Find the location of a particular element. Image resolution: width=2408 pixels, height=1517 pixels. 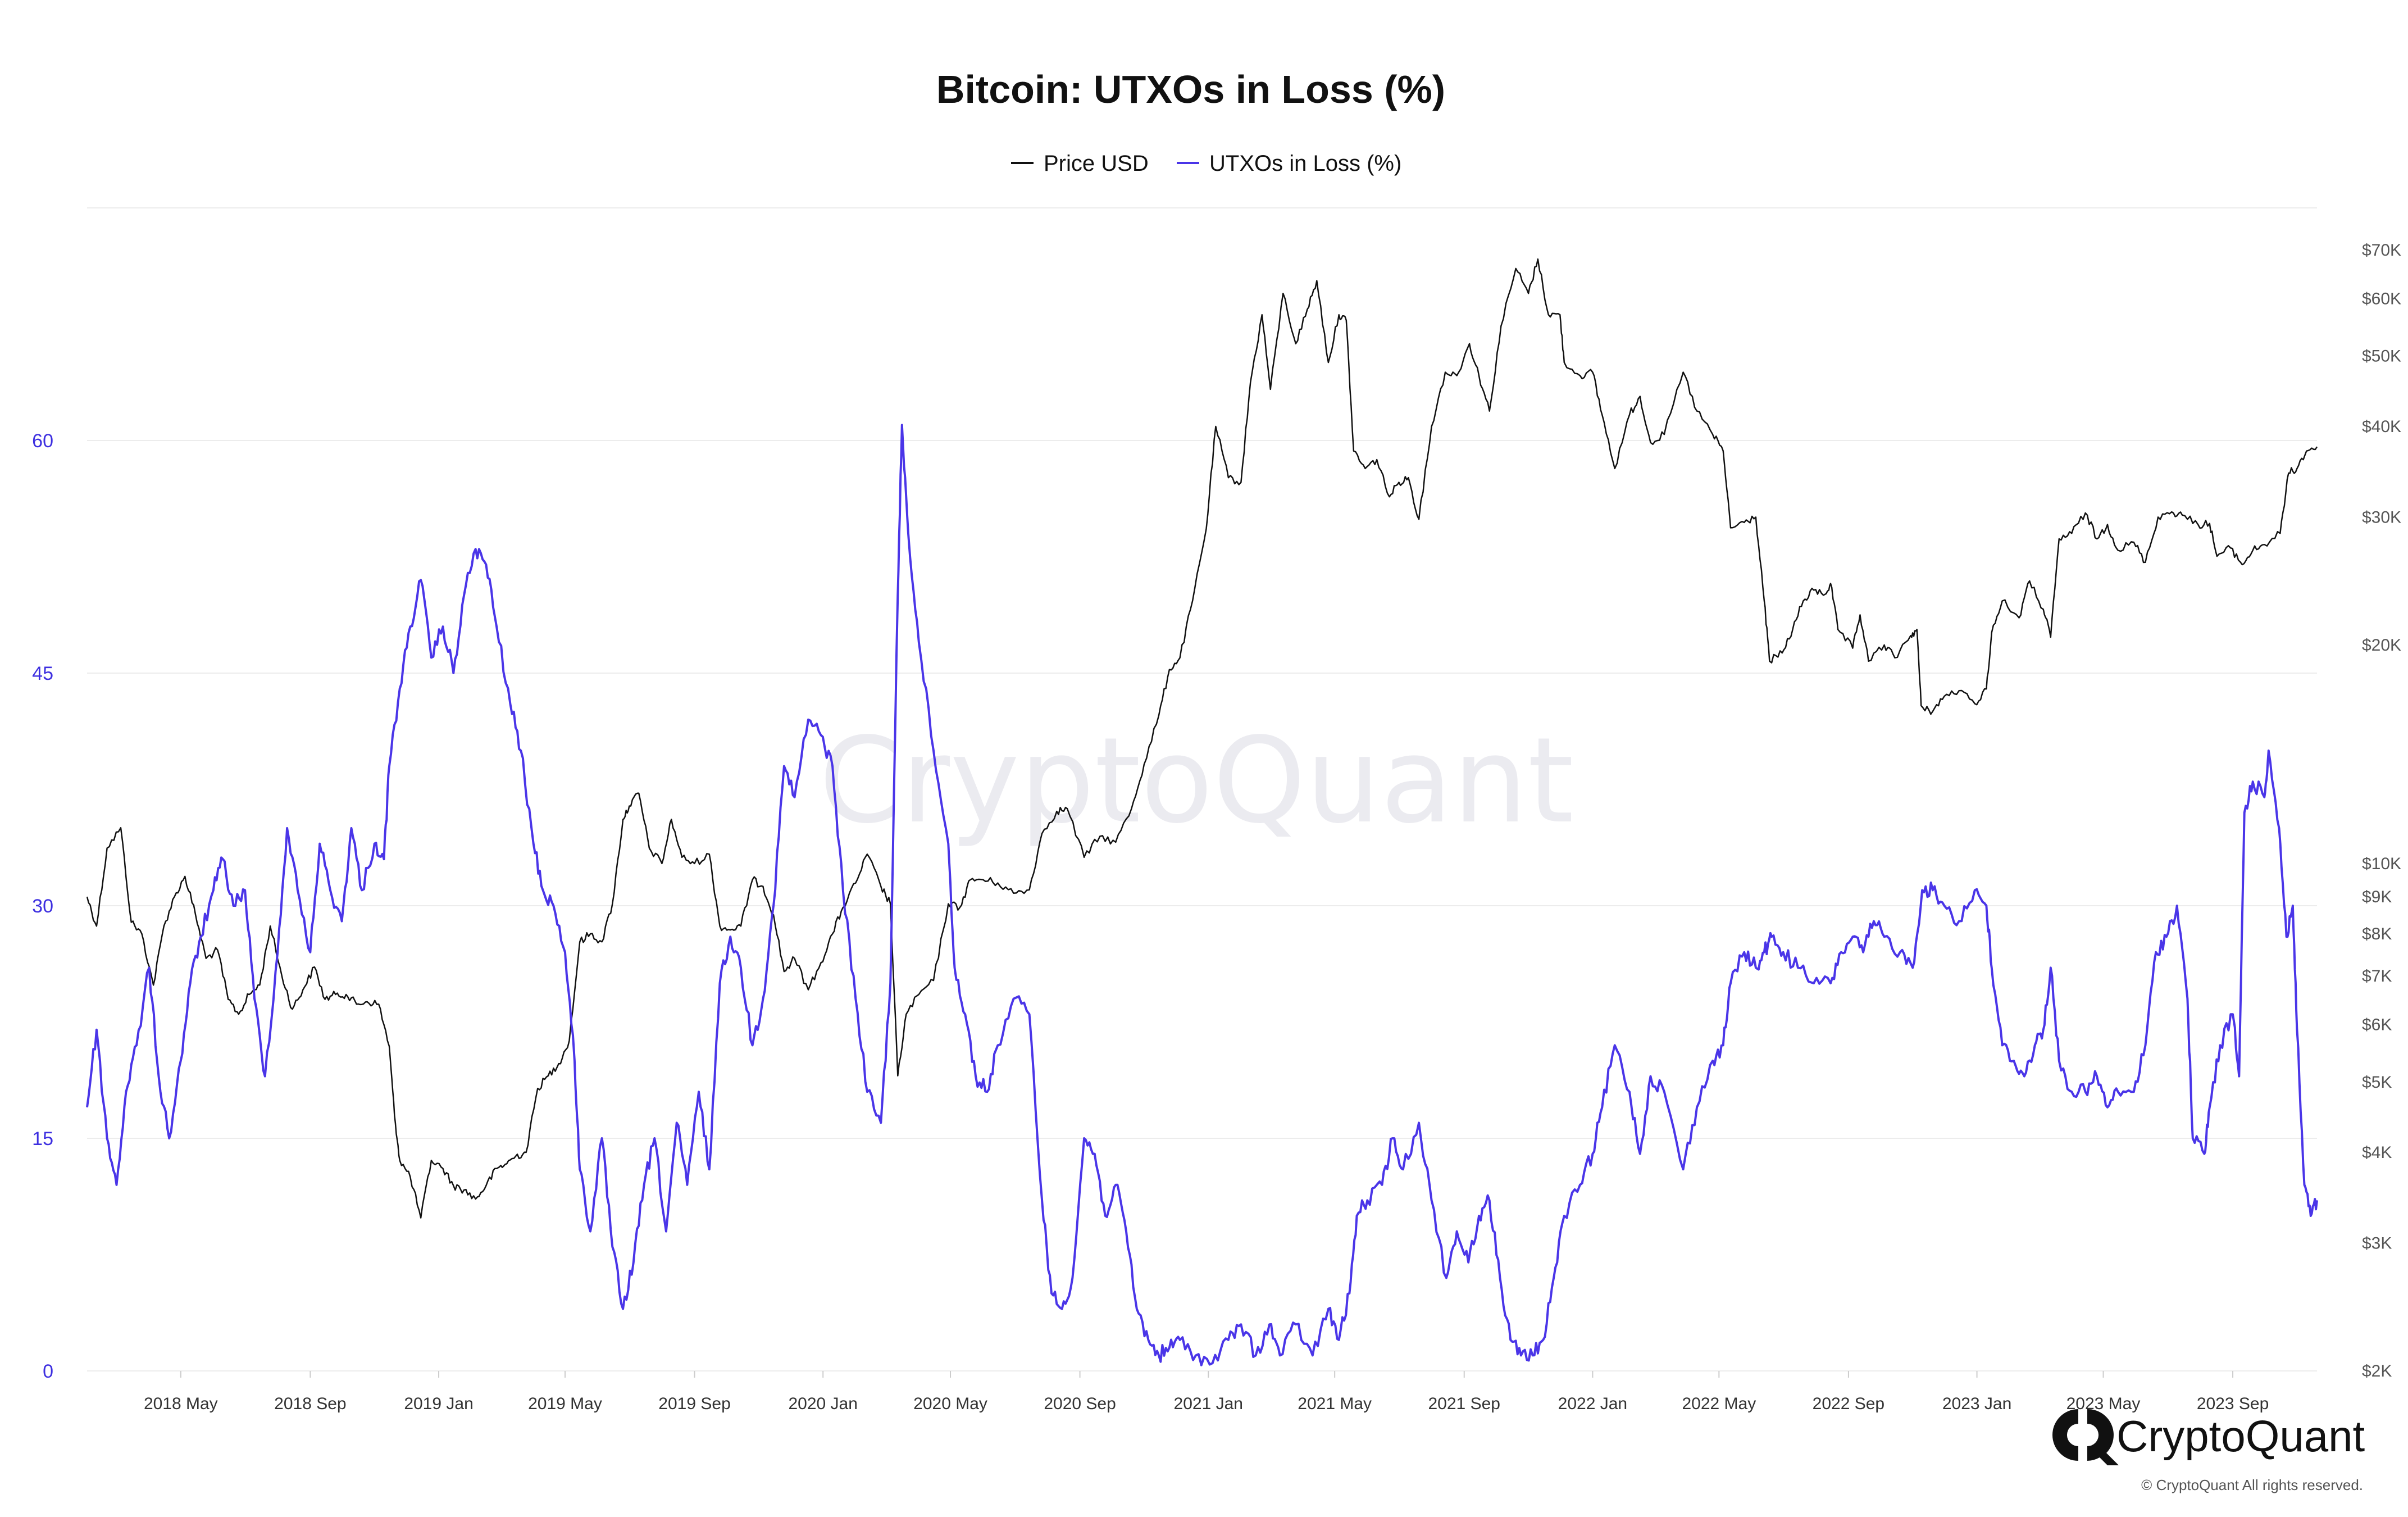

legend-item-price: Price USD is located at coordinates (1080, 163).